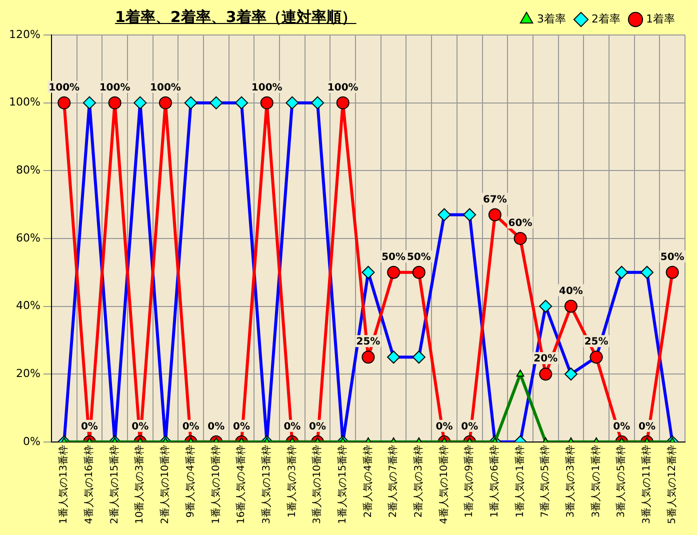 This screenshot has height=535, width=697. What do you see at coordinates (546, 359) in the screenshot?
I see `data-label: 20%` at bounding box center [546, 359].